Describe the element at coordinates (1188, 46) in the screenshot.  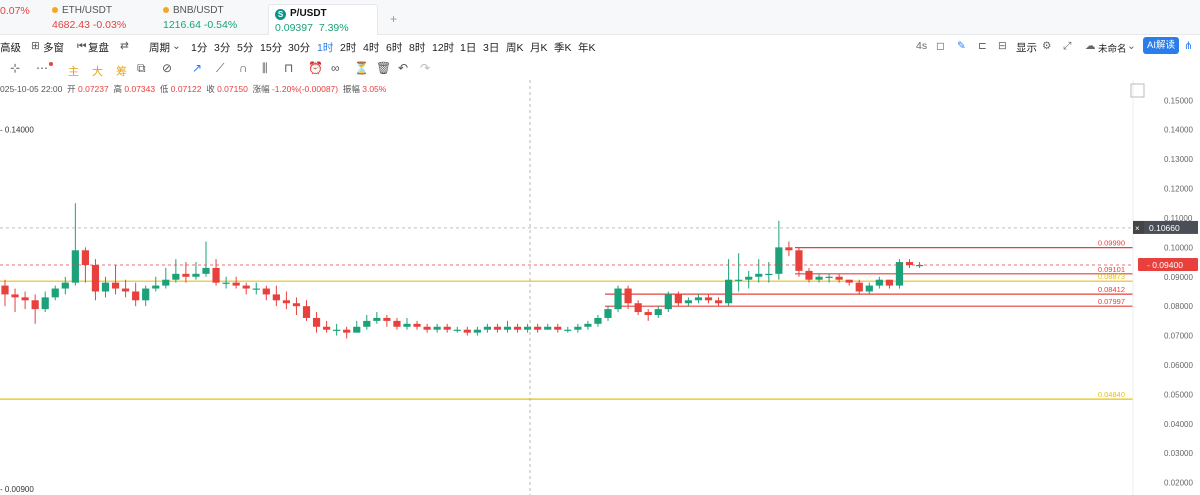
I see `share-icon: ⋔` at that location.